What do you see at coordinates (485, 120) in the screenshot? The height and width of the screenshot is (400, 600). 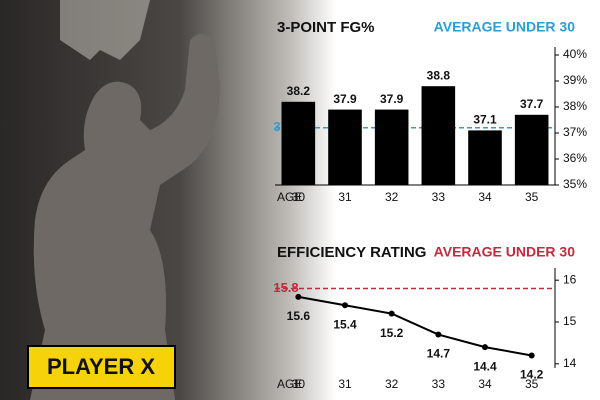 I see `value-label: 37.1` at bounding box center [485, 120].